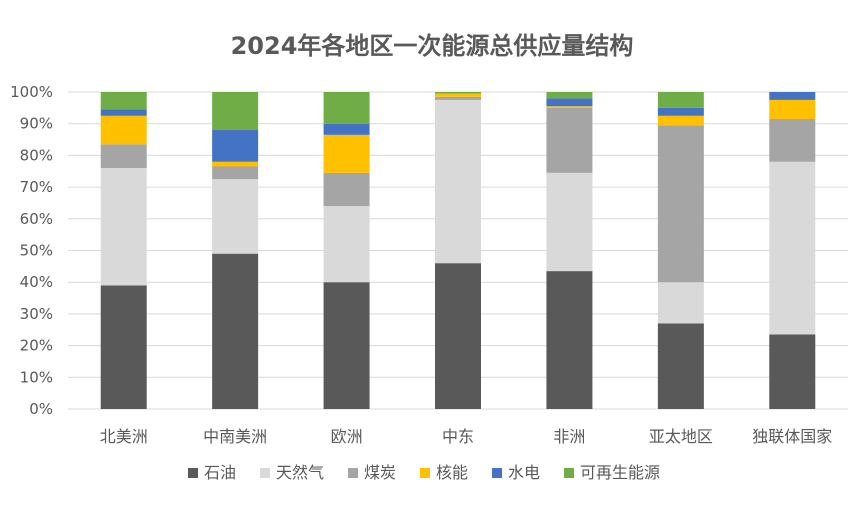 This screenshot has height=505, width=864. I want to click on chart-title: 2024年各地区一次能源总供应量结构, so click(432, 46).